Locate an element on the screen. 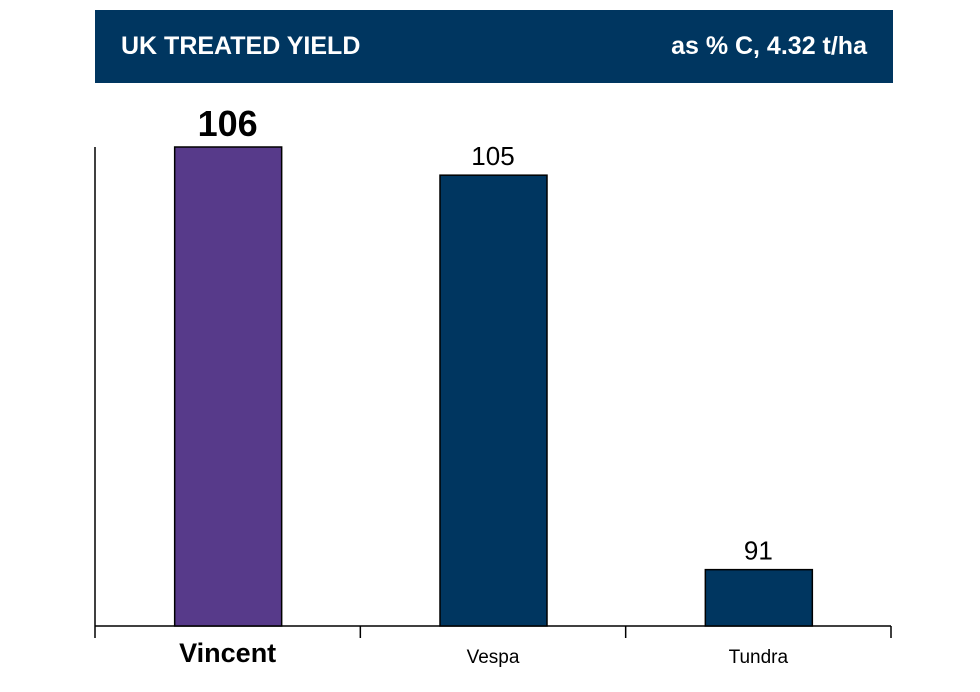  bar-tundra is located at coordinates (759, 597).